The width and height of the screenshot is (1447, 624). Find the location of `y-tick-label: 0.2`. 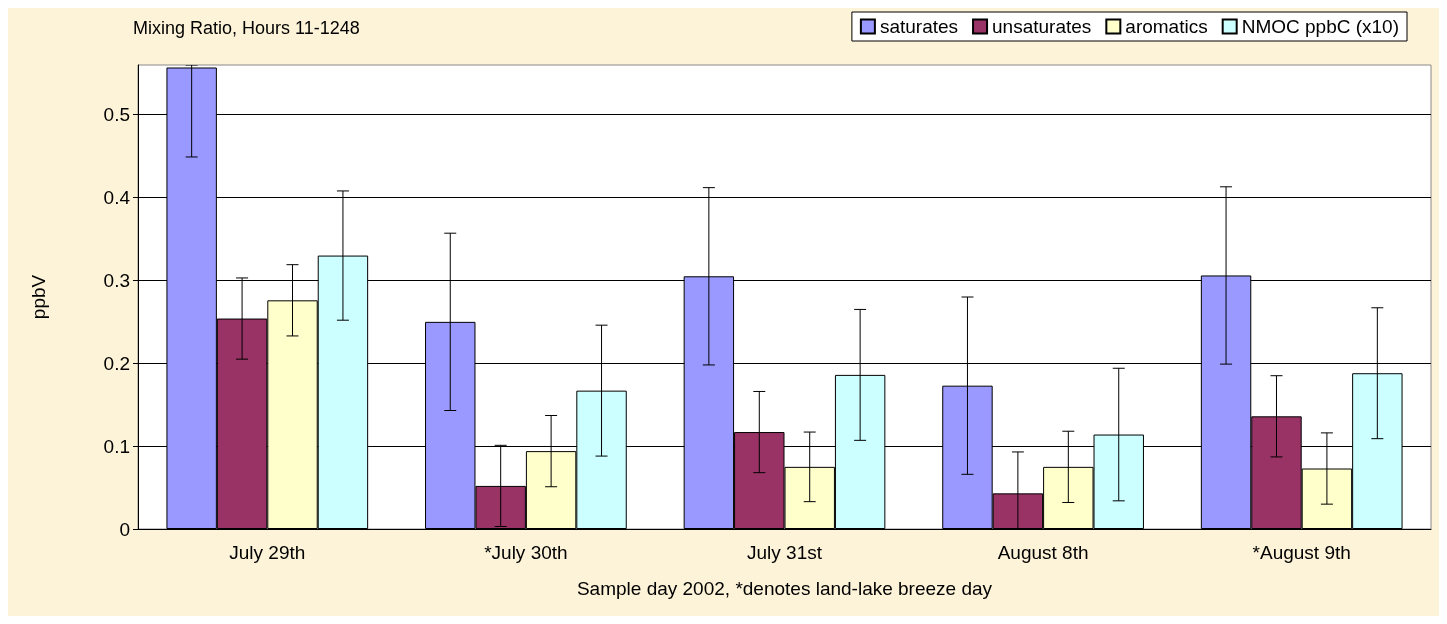

y-tick-label: 0.2 is located at coordinates (116, 363).